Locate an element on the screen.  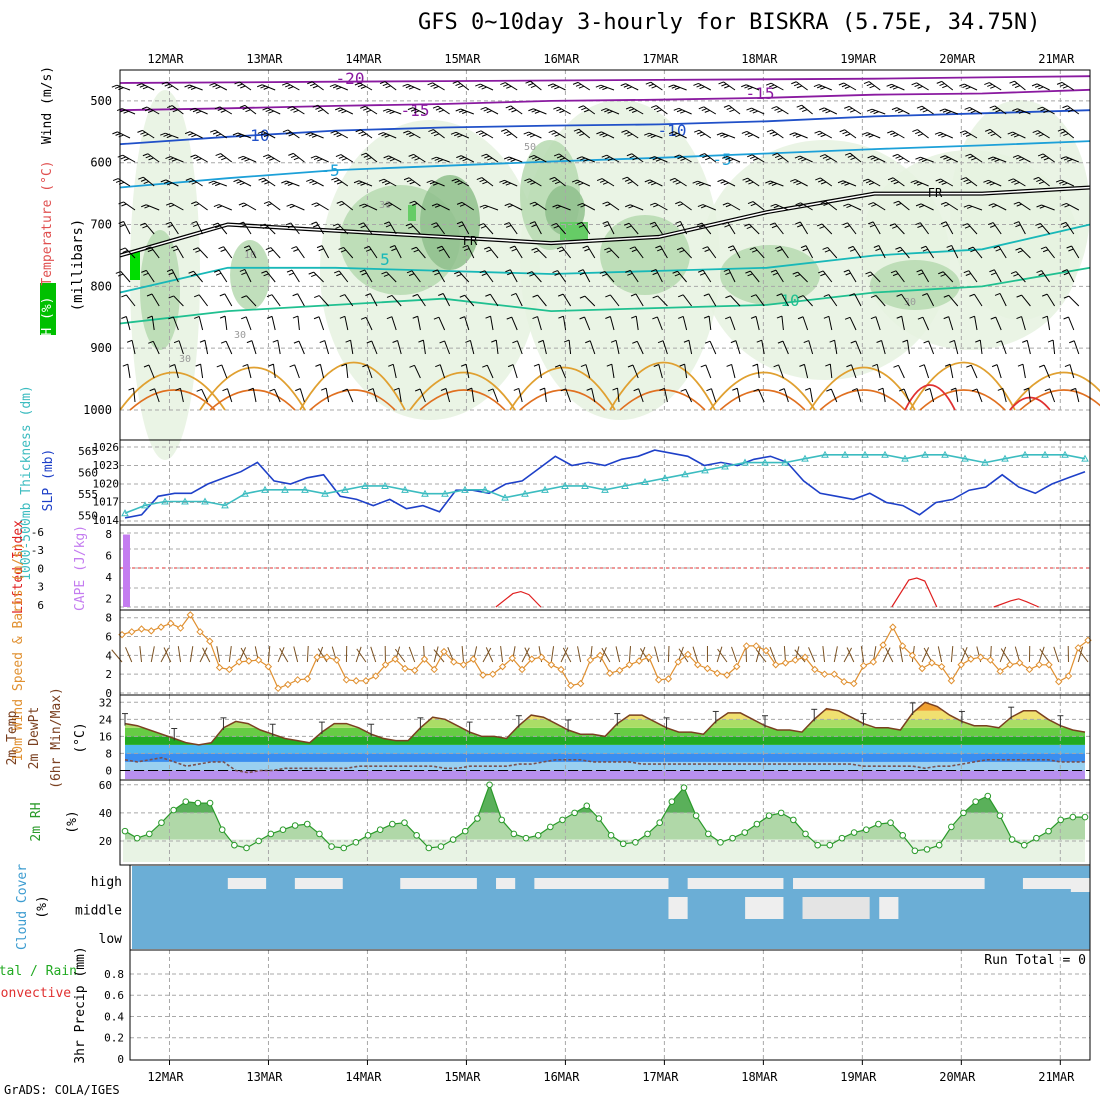
isotherm-warm is located at coordinates (1054, 391).